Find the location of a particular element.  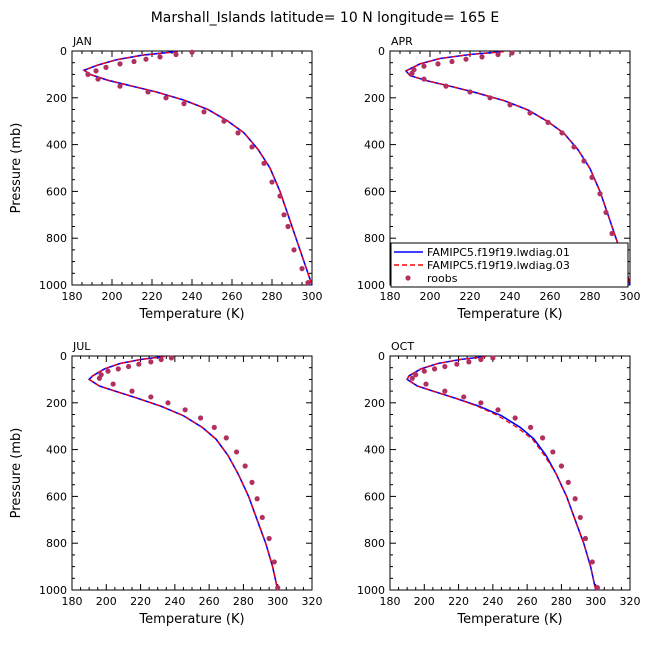

legend-marker-roobs is located at coordinates (408, 278).